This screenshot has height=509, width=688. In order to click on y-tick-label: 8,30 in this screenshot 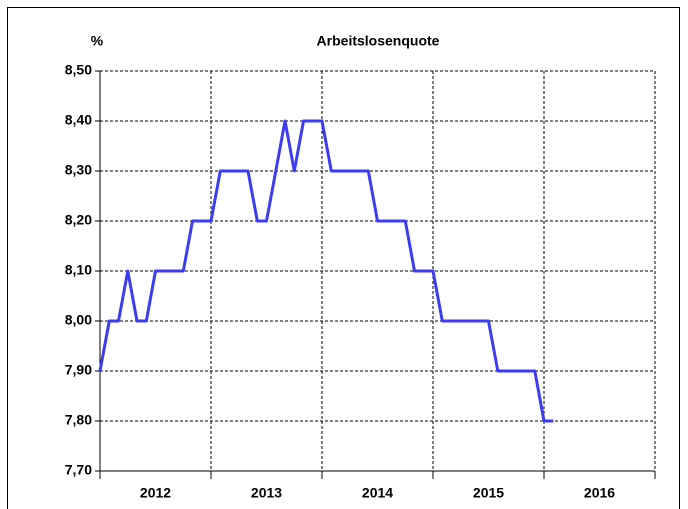, I will do `click(78, 170)`.